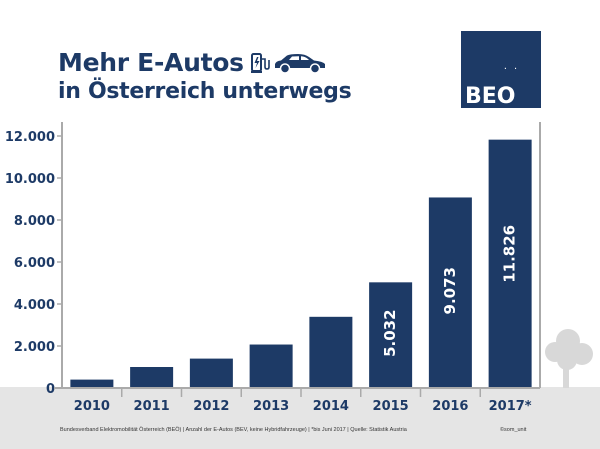 The width and height of the screenshot is (600, 449). I want to click on bar-2011, so click(152, 377).